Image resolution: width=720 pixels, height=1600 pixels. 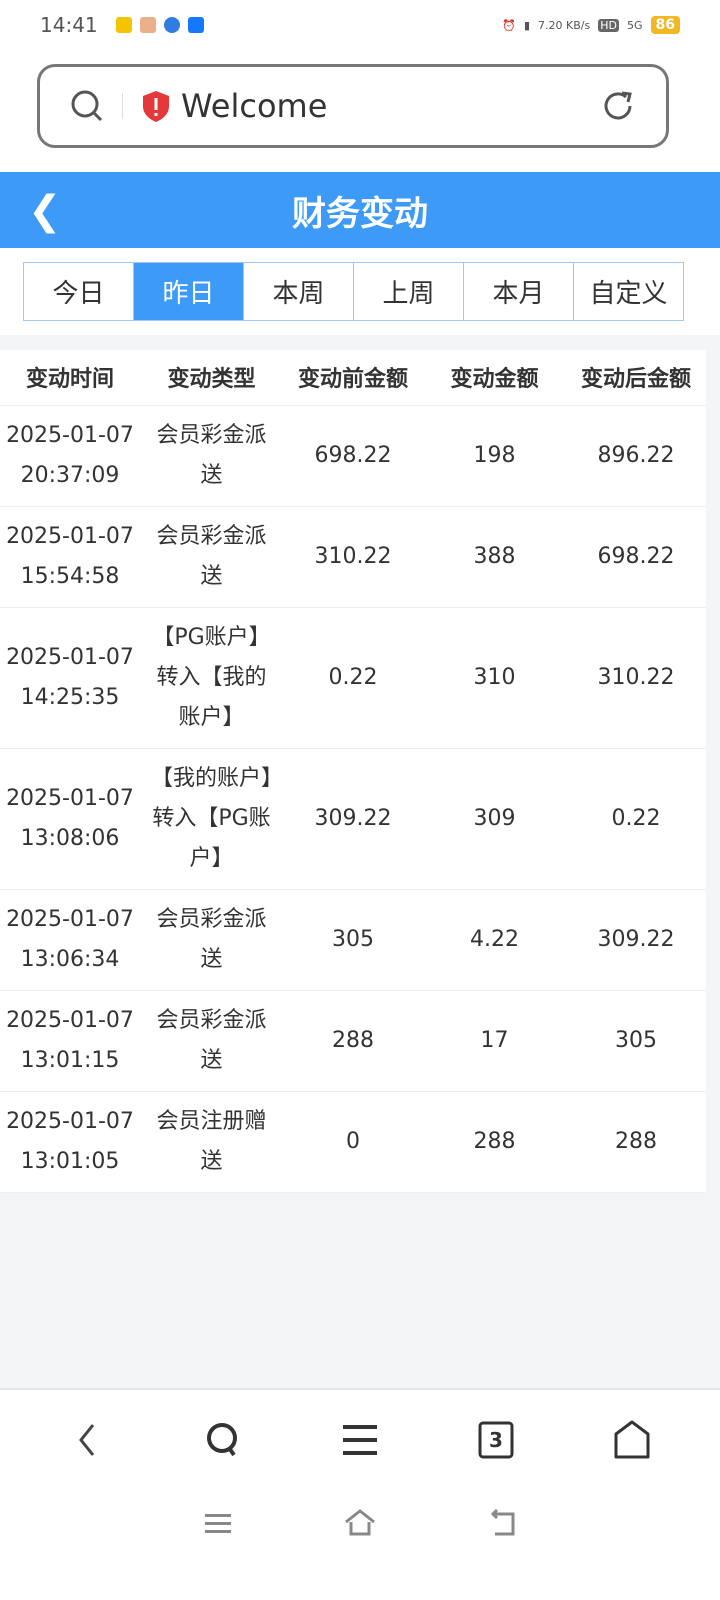 What do you see at coordinates (360, 1494) in the screenshot?
I see `browser-toolbar: 3` at bounding box center [360, 1494].